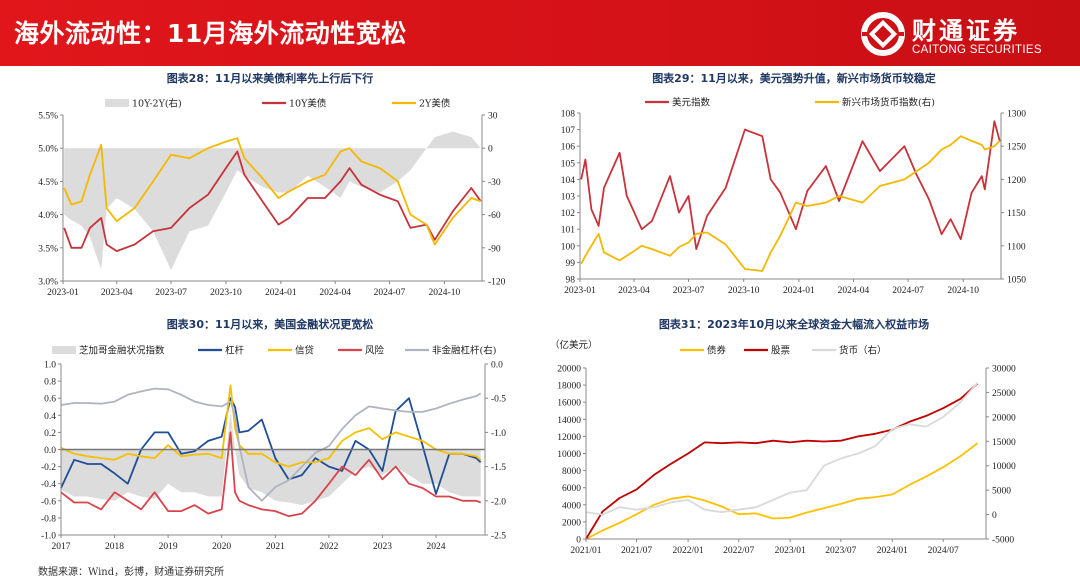 The image size is (1080, 579). I want to click on right-tick-label: 1050, so click(1016, 281).